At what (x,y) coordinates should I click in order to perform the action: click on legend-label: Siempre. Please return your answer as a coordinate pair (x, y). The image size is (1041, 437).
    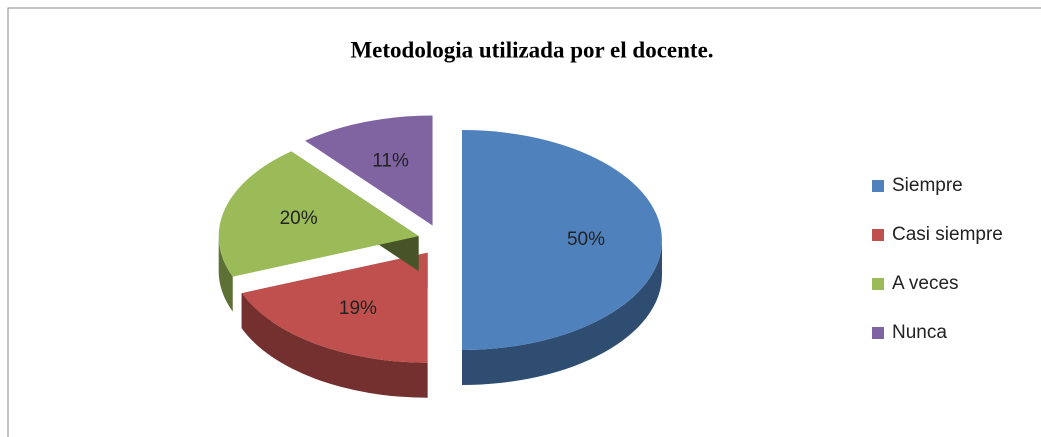
    Looking at the image, I should click on (927, 185).